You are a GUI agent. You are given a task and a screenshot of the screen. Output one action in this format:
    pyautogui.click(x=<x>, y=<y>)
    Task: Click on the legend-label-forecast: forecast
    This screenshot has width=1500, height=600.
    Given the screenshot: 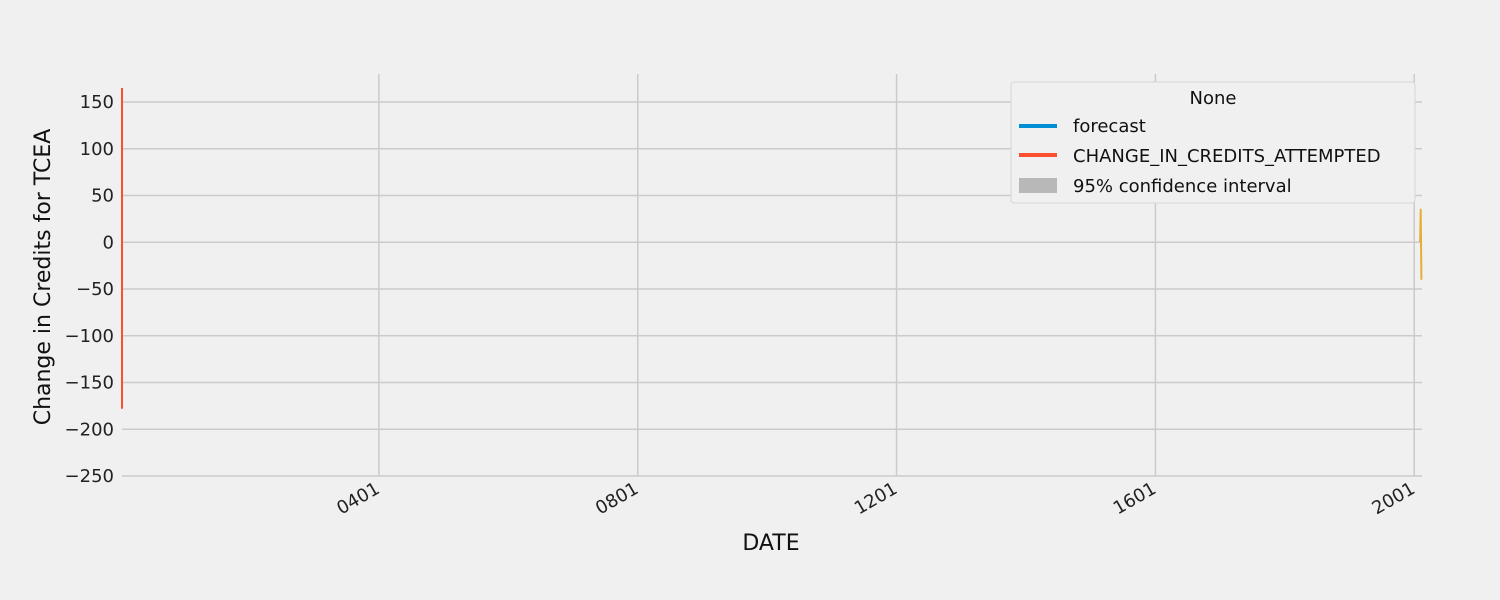 What is the action you would take?
    pyautogui.click(x=1109, y=126)
    